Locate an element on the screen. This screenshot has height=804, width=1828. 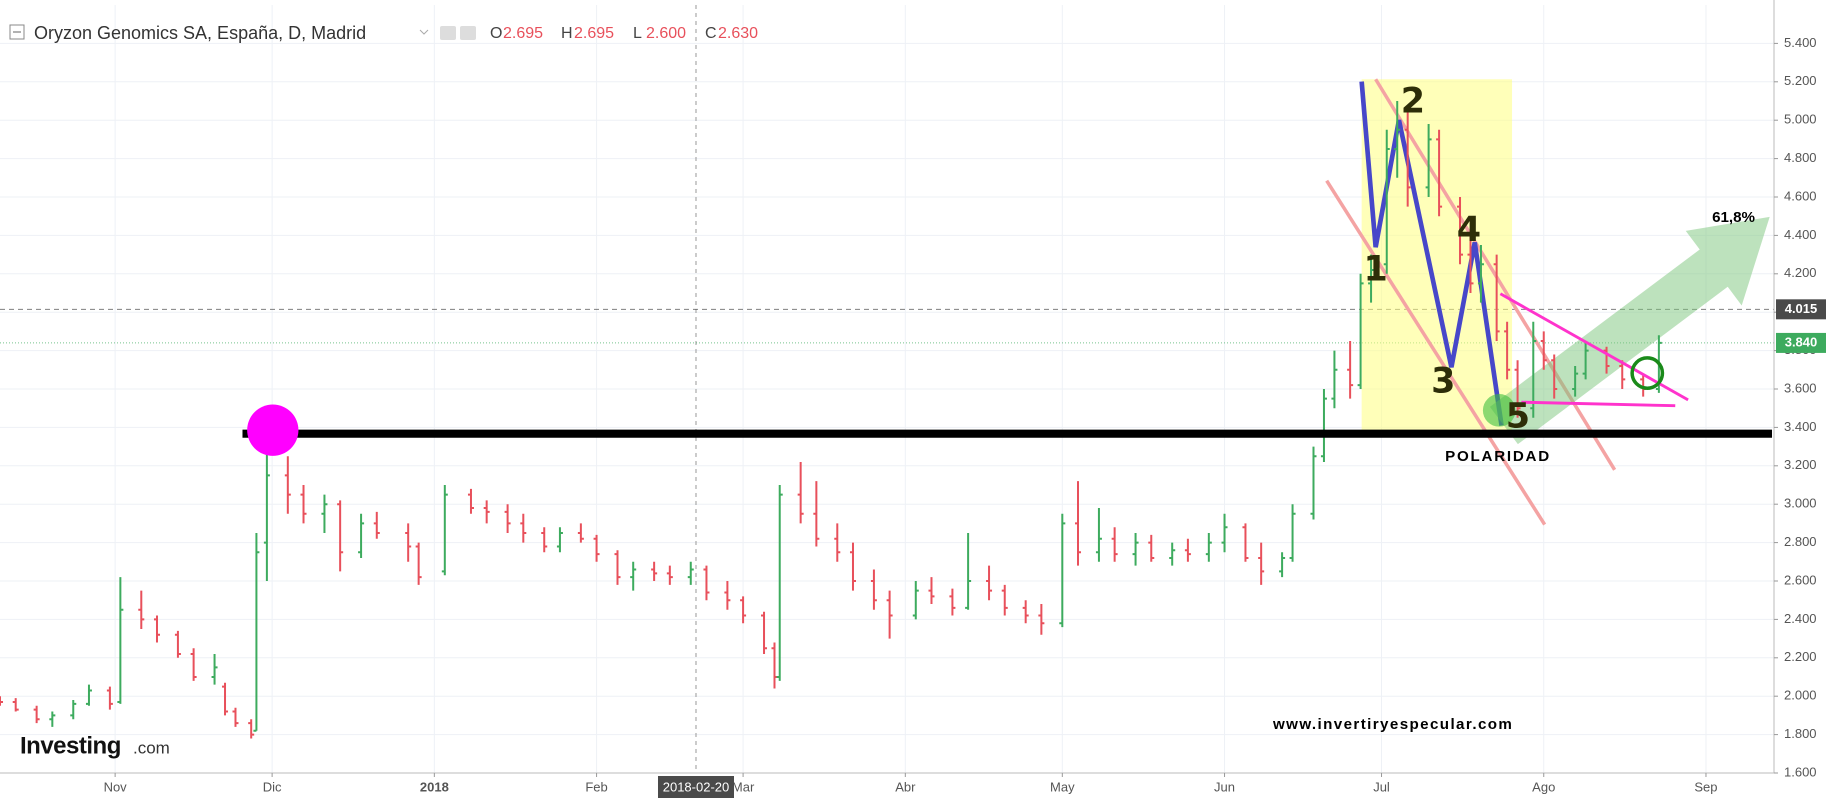
ohlc-key: L is located at coordinates (637, 33).